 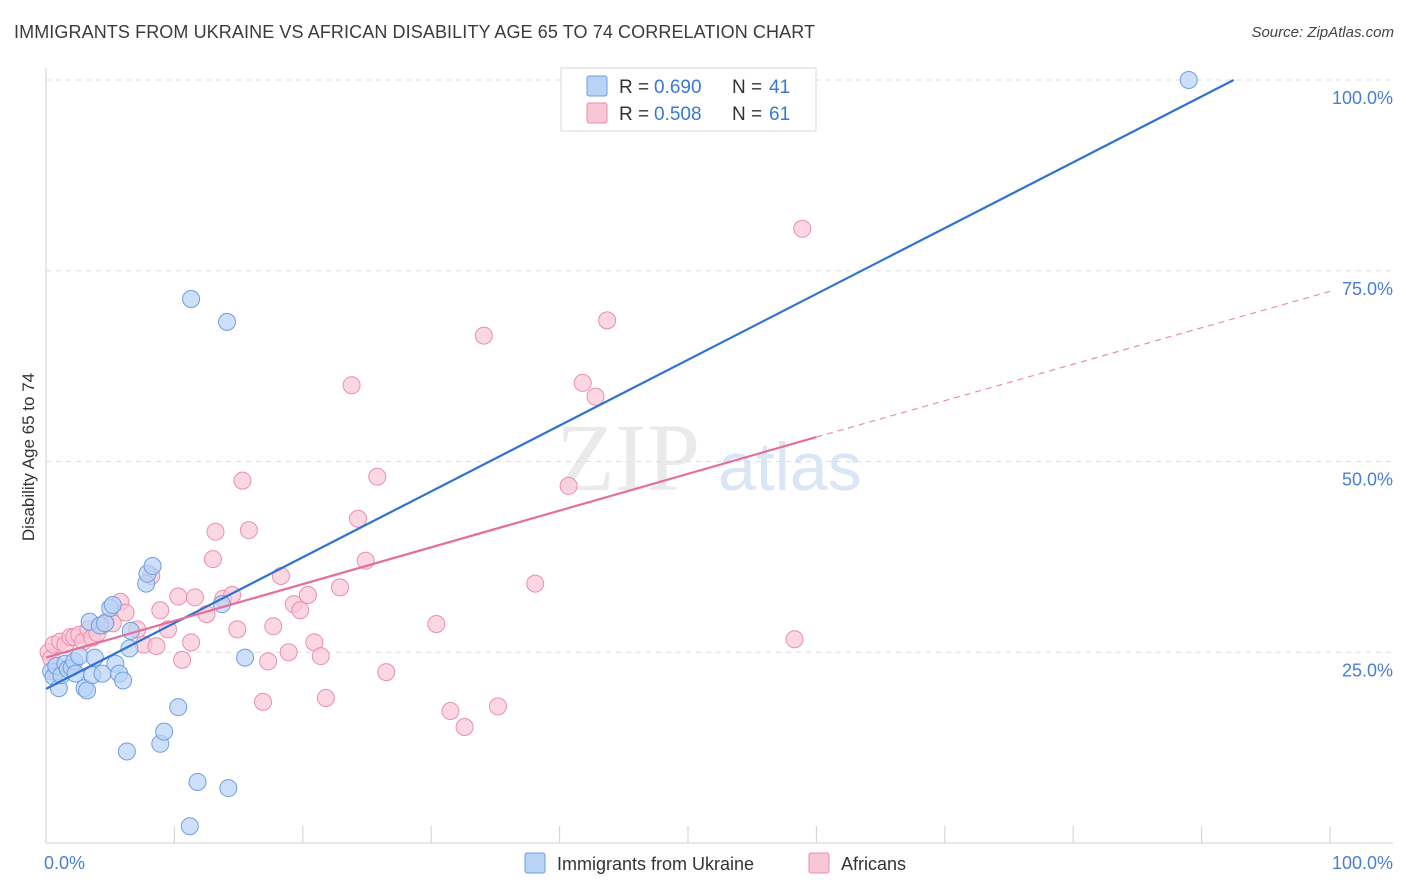 I want to click on series-legend-label-africans: Africans, so click(x=873, y=864).